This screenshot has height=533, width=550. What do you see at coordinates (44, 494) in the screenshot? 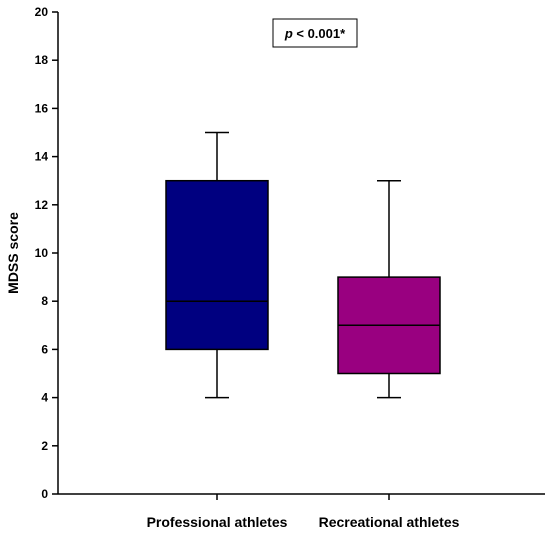
I see `y-tick-label: 0` at bounding box center [44, 494].